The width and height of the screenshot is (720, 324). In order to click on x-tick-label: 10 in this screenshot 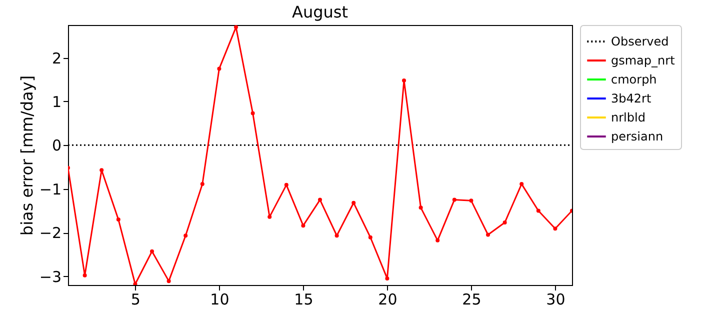, I will do `click(220, 299)`.